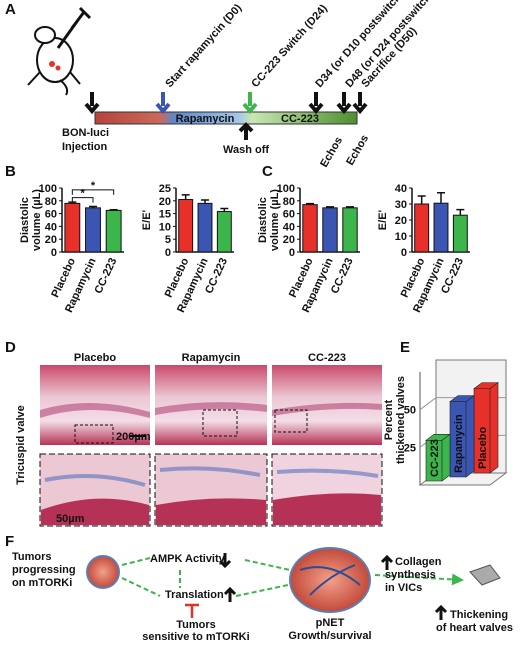 The image size is (520, 652). What do you see at coordinates (44, 570) in the screenshot?
I see `label: progressing` at bounding box center [44, 570].